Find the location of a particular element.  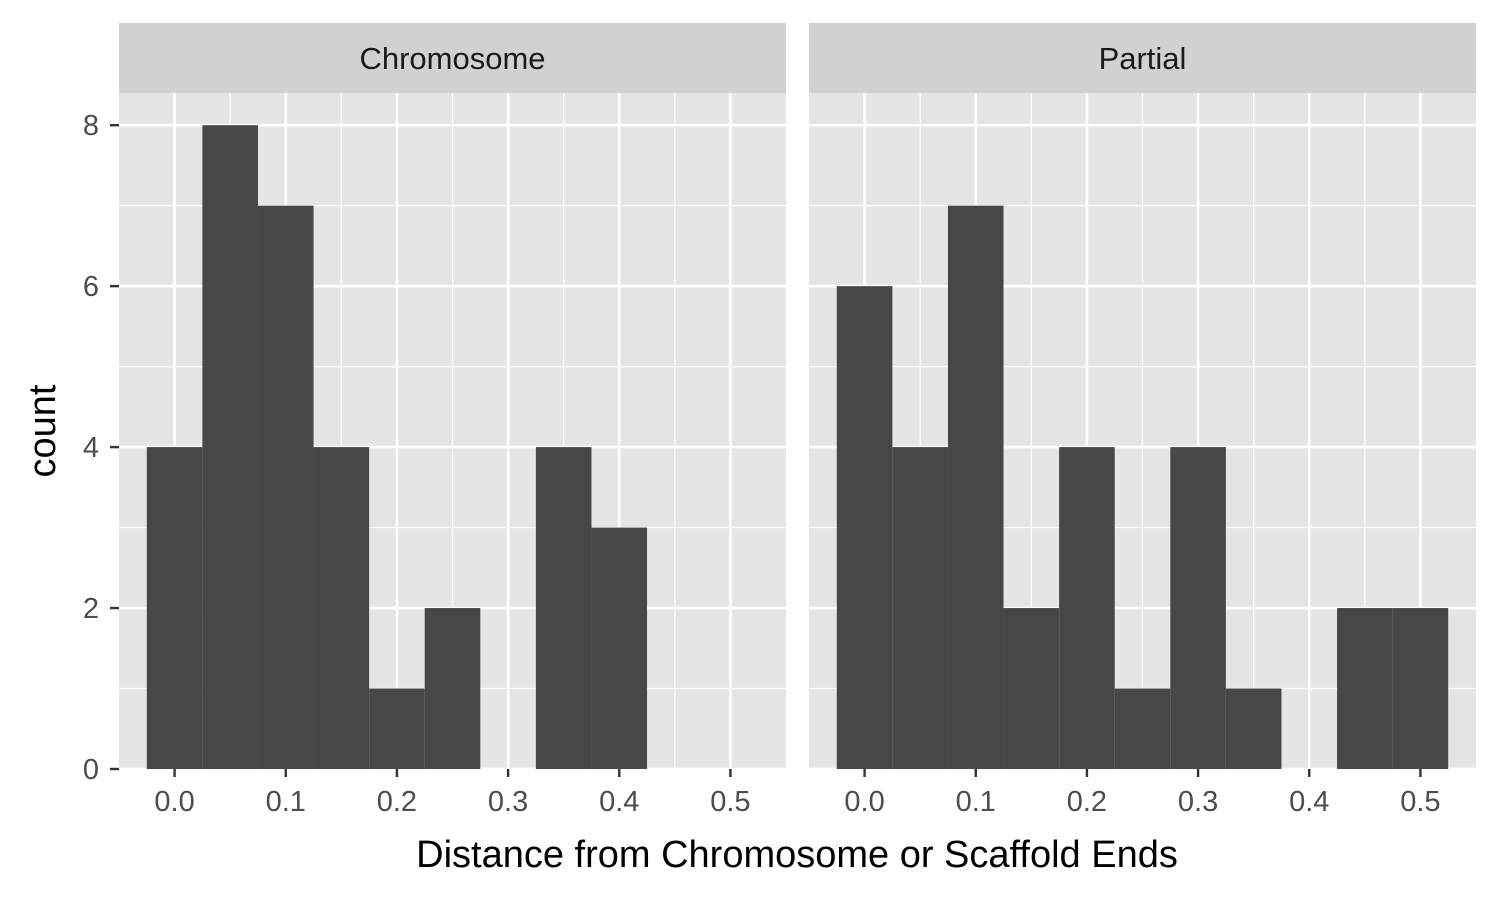

facet-strip-label: Partial is located at coordinates (1143, 58).